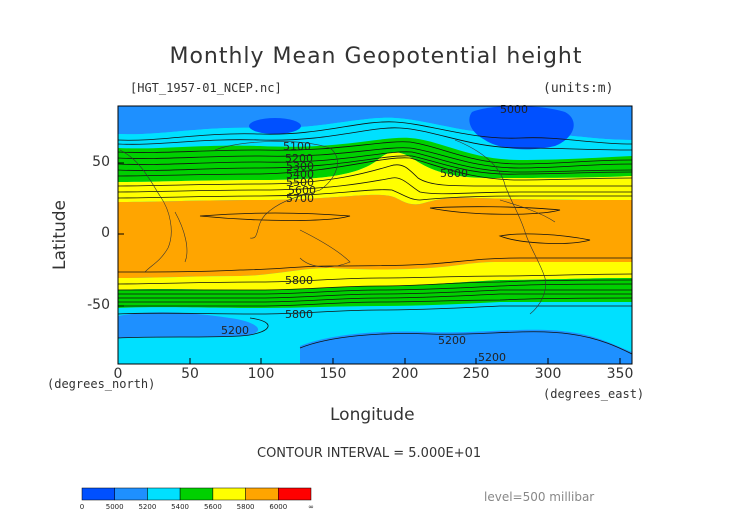 This screenshot has width=752, height=532. Describe the element at coordinates (476, 374) in the screenshot. I see `x-tick-label: 250` at that location.